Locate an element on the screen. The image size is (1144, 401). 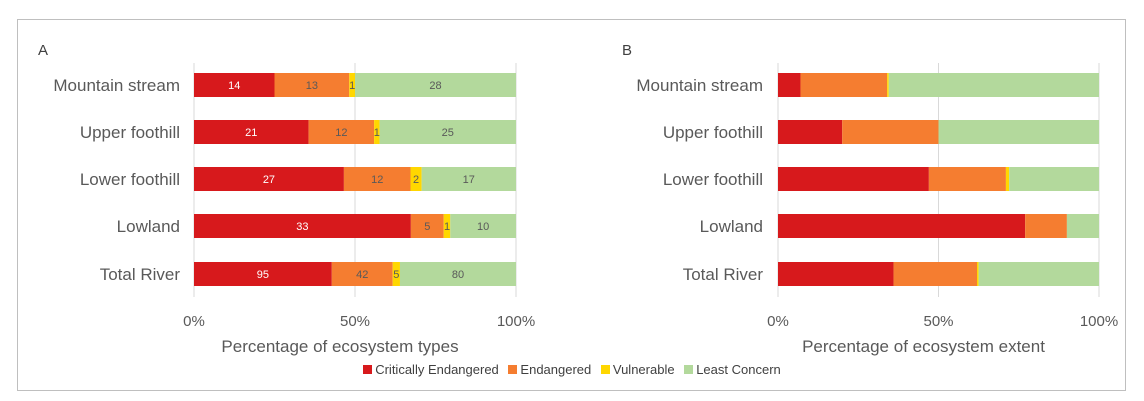
panel-a-data-label-lower-foothill-endangered: 12 is located at coordinates (377, 180).